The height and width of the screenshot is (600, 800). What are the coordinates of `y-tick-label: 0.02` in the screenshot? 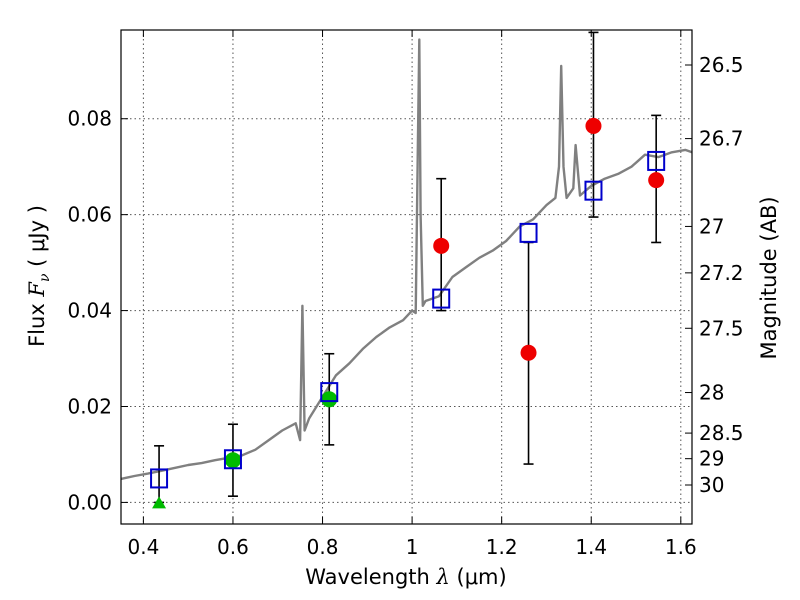 It's located at (89, 406).